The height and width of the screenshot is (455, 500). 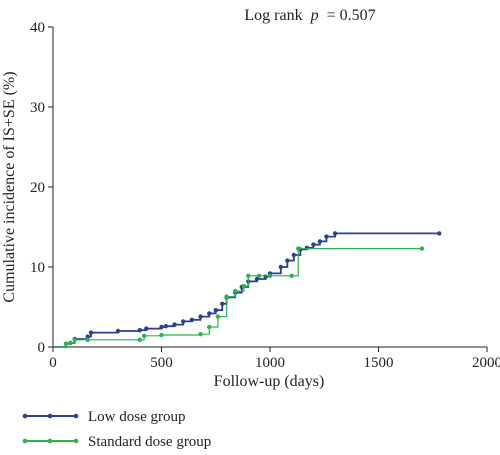 What do you see at coordinates (37, 188) in the screenshot?
I see `y-tick-label: 20` at bounding box center [37, 188].